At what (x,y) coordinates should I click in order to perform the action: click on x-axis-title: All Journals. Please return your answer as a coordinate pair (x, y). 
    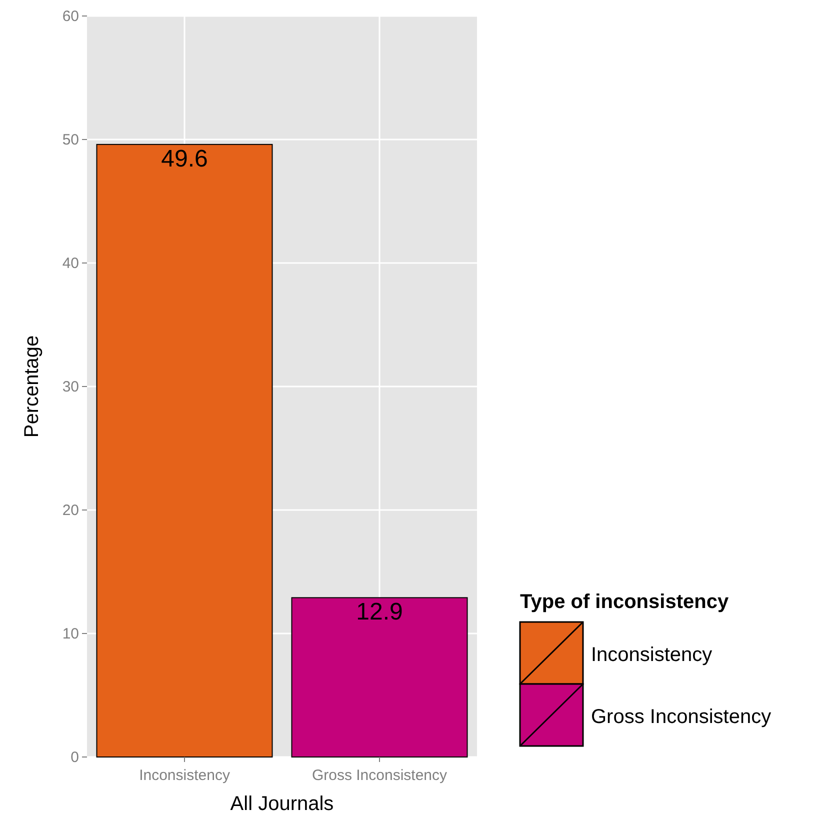
    Looking at the image, I should click on (282, 804).